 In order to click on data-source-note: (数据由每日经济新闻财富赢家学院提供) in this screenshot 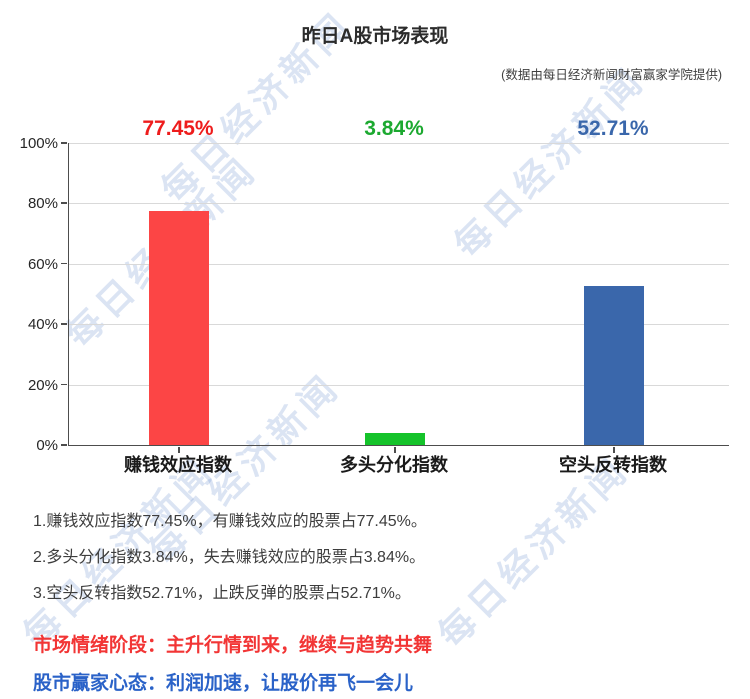, I will do `click(611, 75)`.